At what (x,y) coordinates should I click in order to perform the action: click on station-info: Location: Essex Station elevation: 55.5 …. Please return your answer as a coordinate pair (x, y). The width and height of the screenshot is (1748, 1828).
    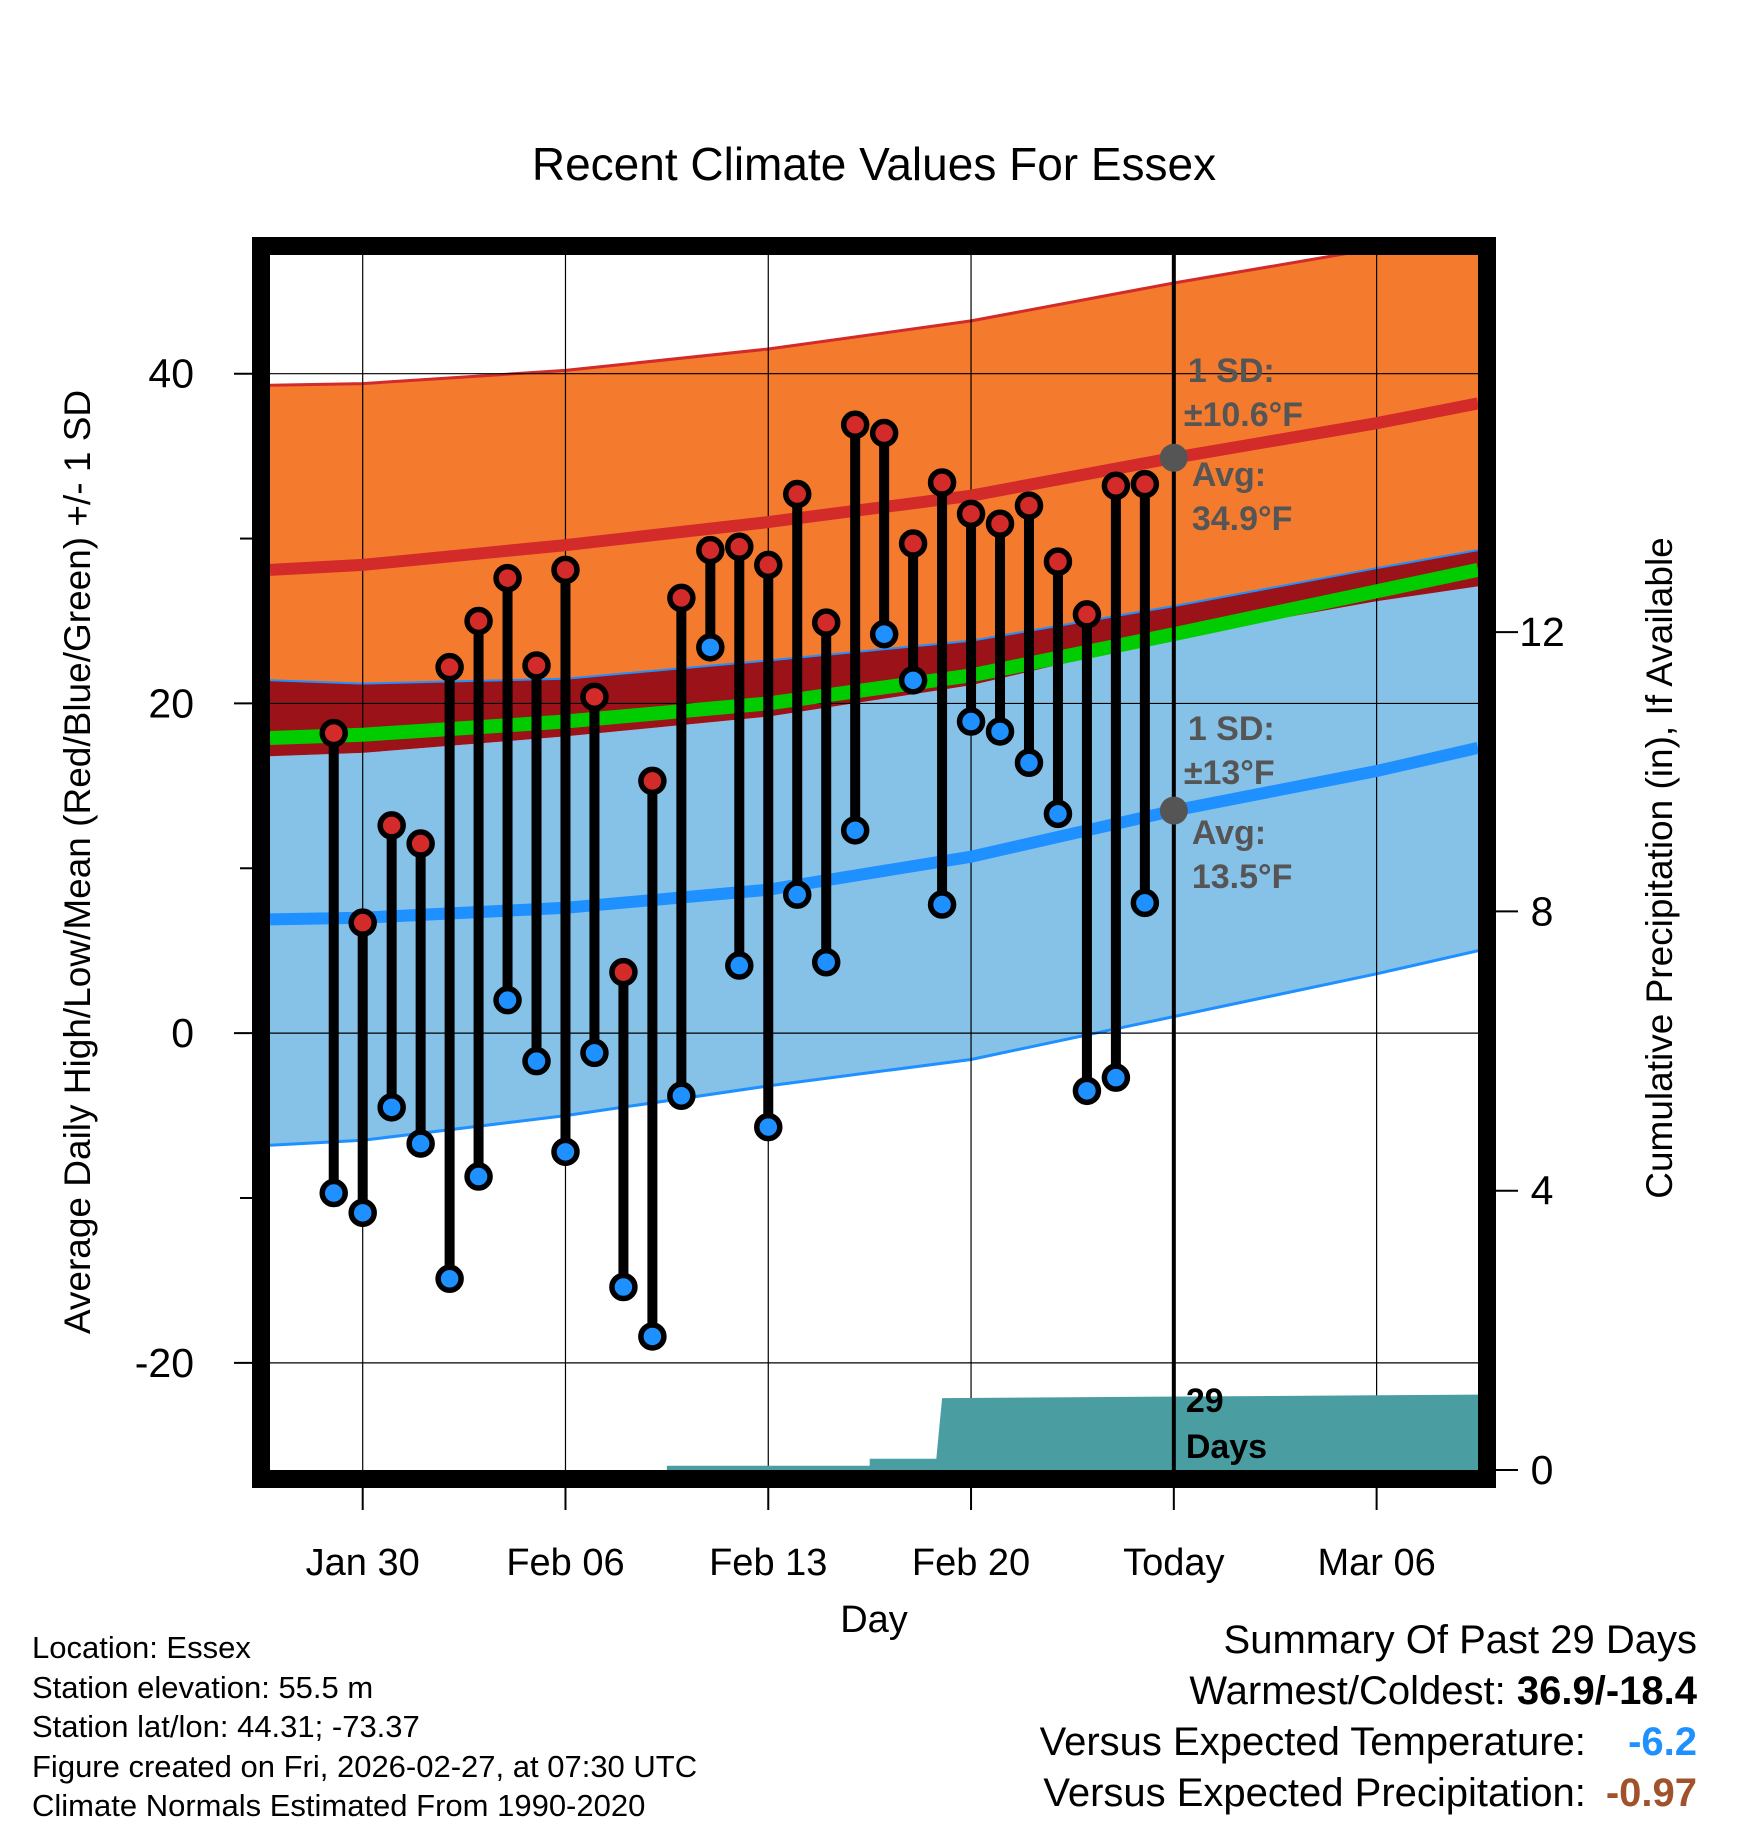
    Looking at the image, I should click on (364, 1727).